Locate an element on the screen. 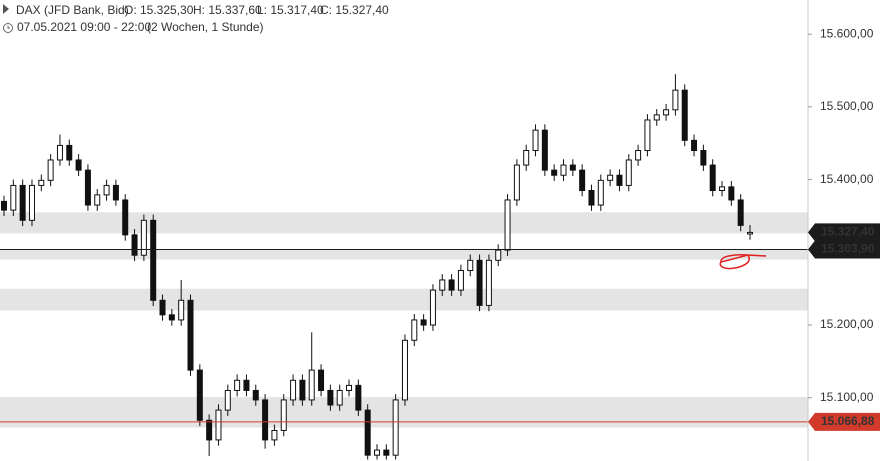 The width and height of the screenshot is (880, 461). ohlc-low: L: 15.317,40 is located at coordinates (290, 10).